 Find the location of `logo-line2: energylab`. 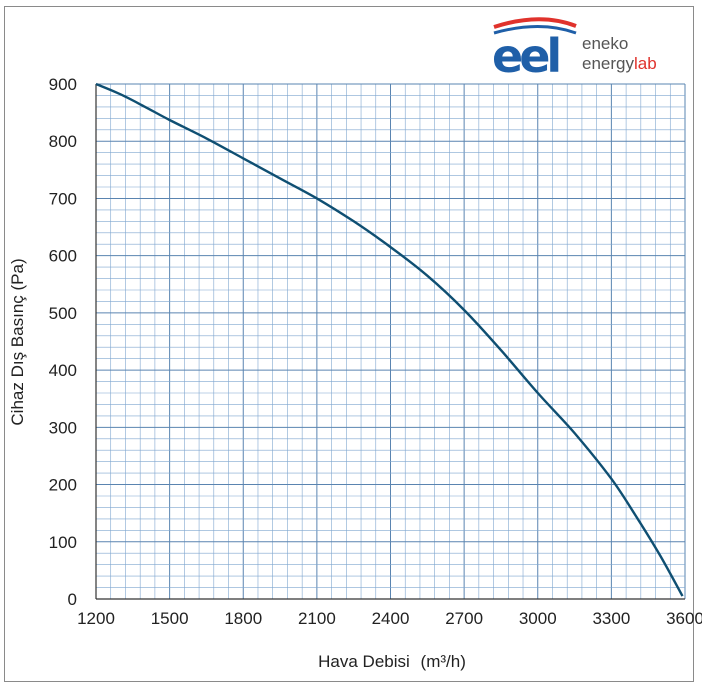

logo-line2: energylab is located at coordinates (619, 63).